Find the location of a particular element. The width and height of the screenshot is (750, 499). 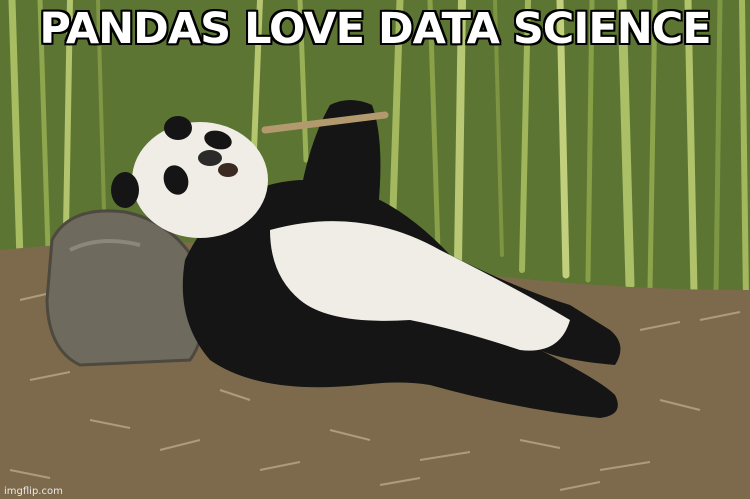

bamboo-stick is located at coordinates (325, 122).